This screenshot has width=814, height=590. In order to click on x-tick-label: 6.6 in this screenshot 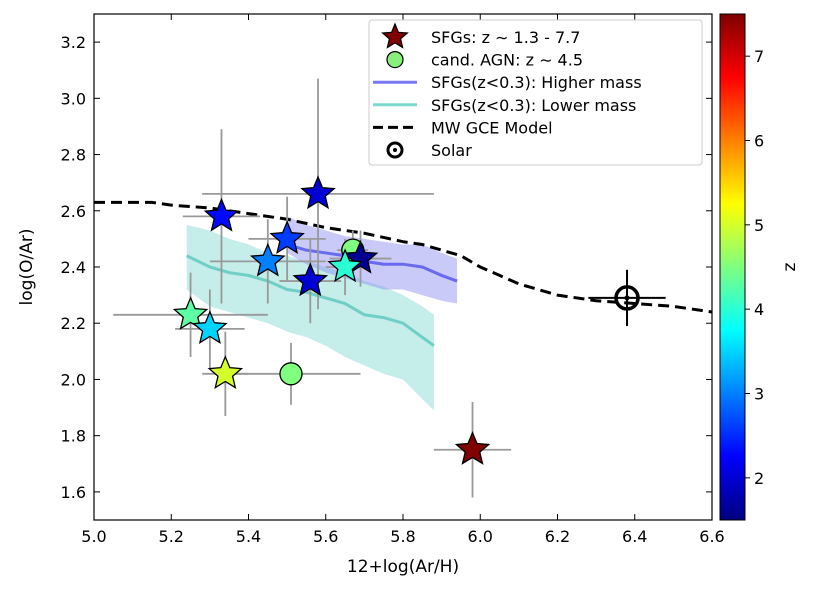, I will do `click(711, 536)`.